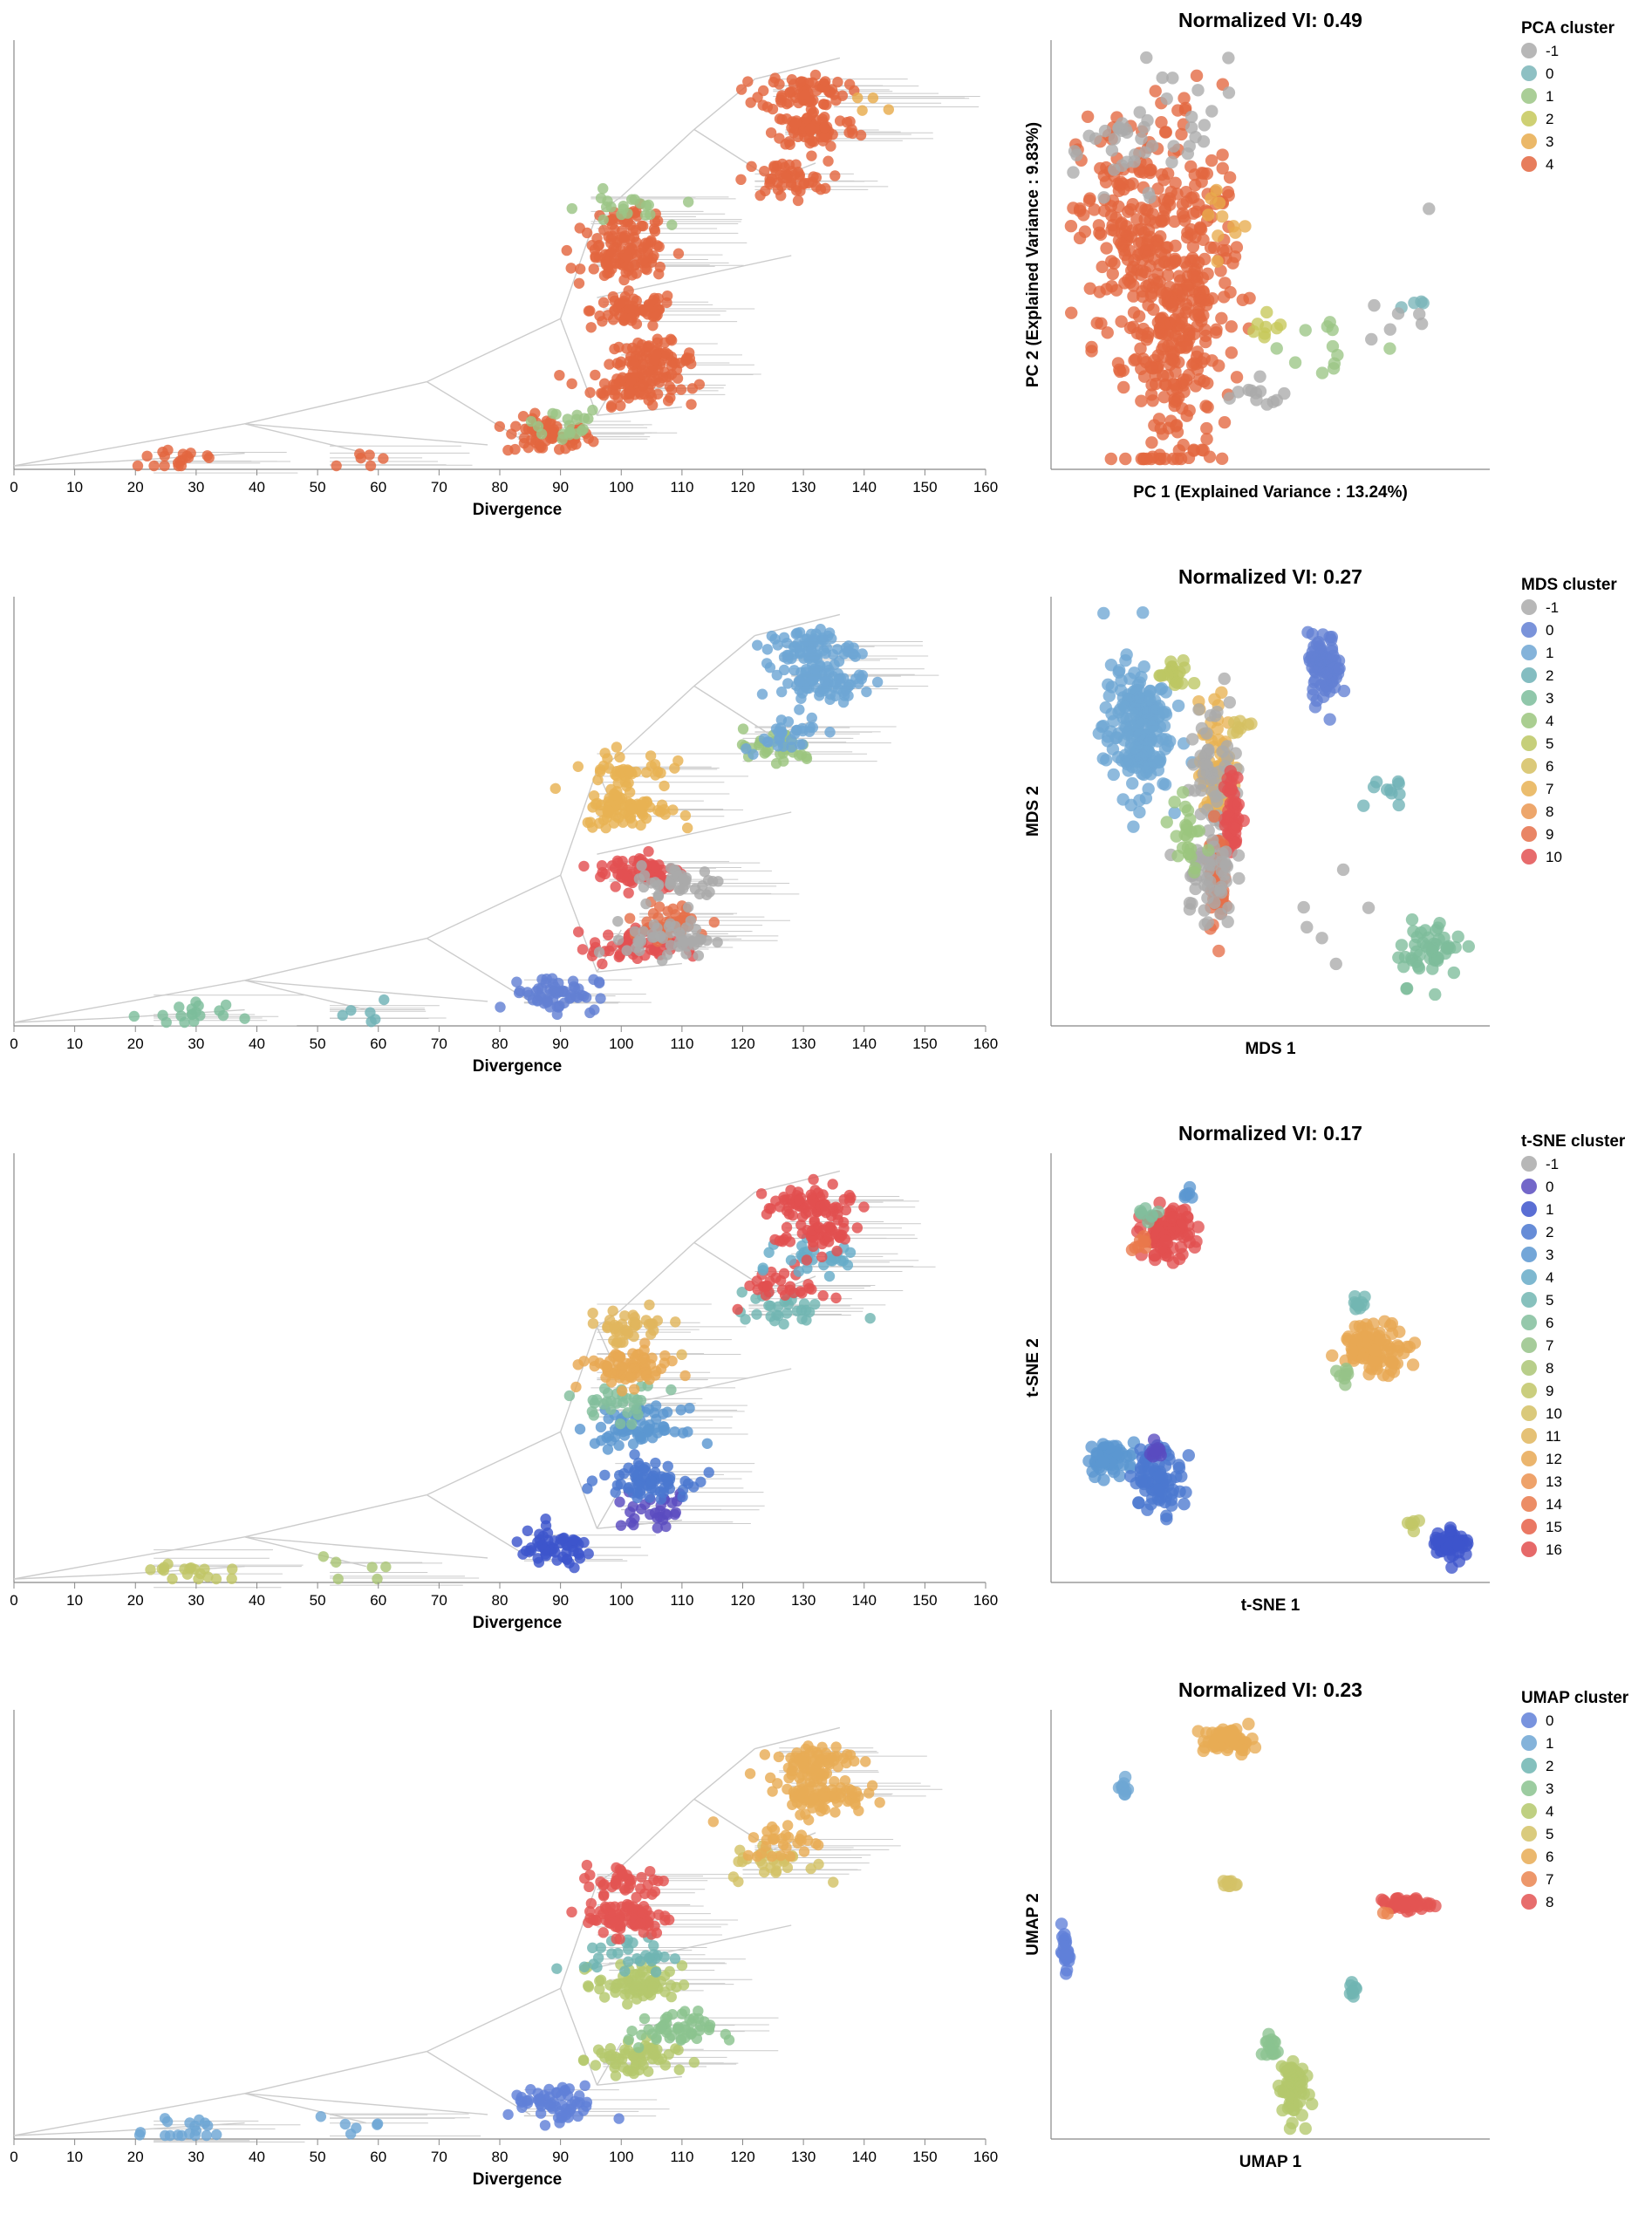 The width and height of the screenshot is (1652, 2228). I want to click on legend-label: 7, so click(1549, 1345).